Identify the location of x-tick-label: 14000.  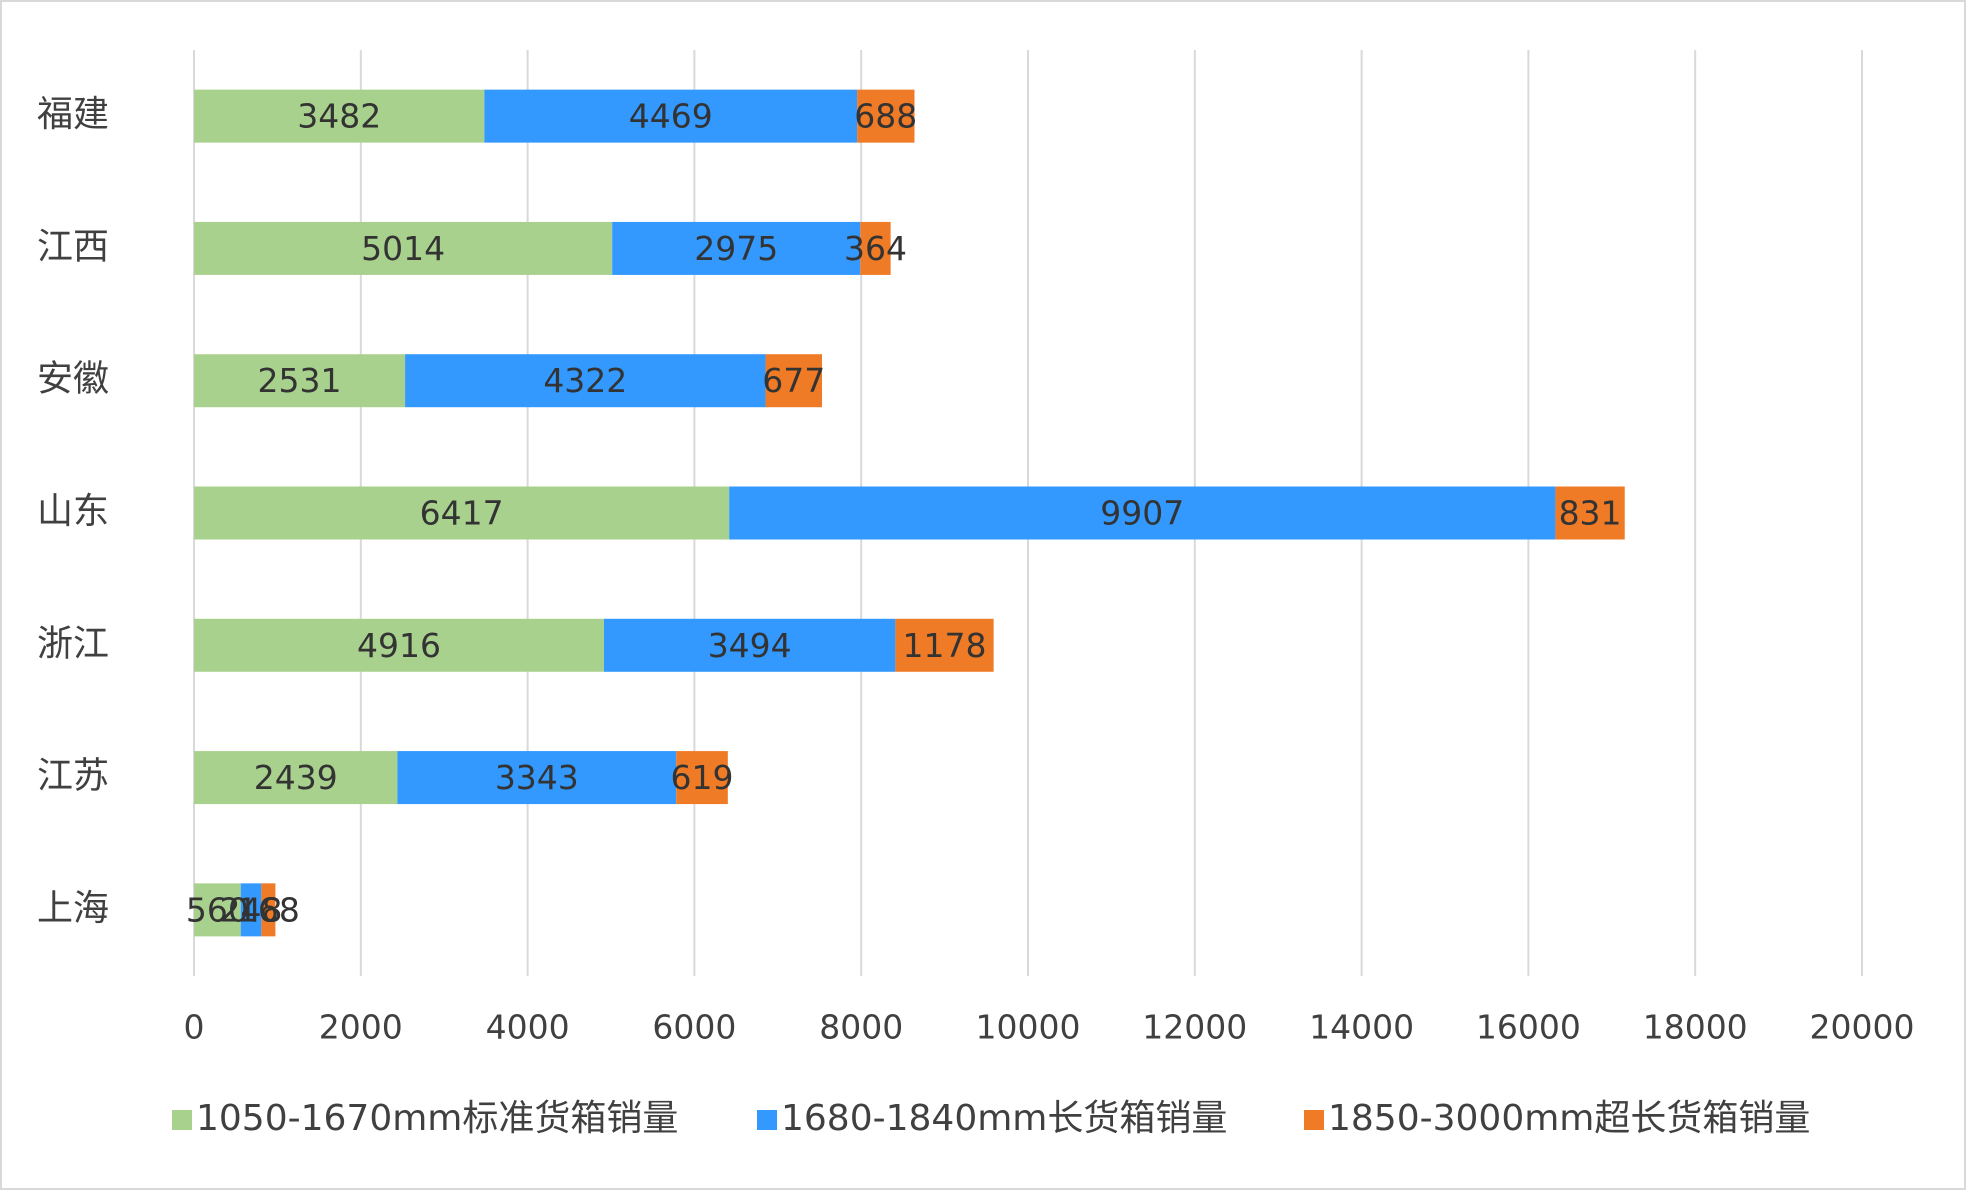
(1361, 1027).